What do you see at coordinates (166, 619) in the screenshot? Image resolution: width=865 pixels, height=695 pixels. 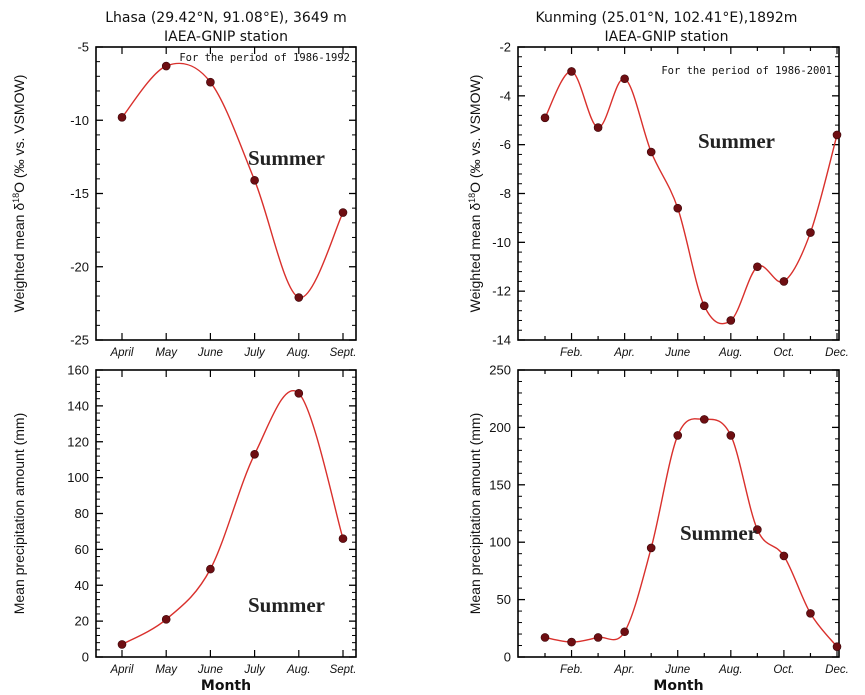 I see `data-point-may` at bounding box center [166, 619].